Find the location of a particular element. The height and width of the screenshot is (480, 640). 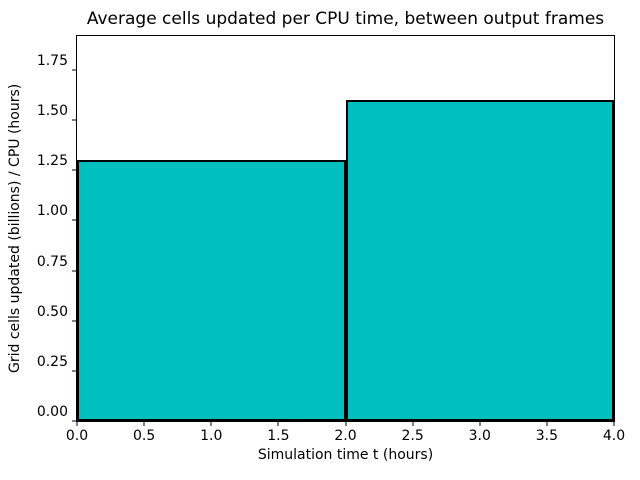

x-tick-label-4: 2.0 is located at coordinates (345, 436).